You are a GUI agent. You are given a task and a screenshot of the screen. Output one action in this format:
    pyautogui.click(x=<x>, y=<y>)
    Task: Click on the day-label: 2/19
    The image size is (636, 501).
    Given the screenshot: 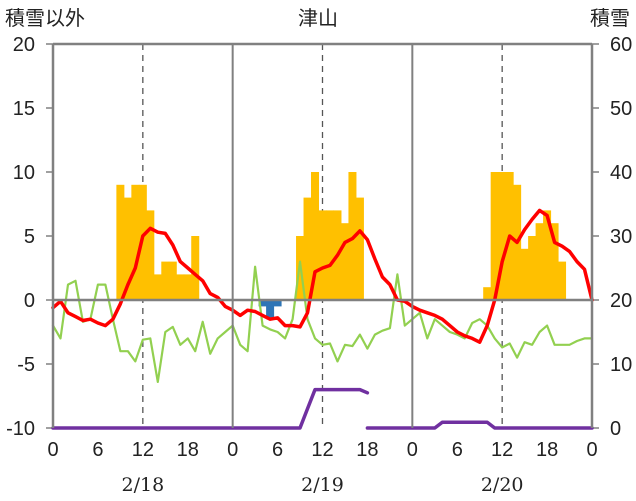 What is the action you would take?
    pyautogui.click(x=322, y=485)
    